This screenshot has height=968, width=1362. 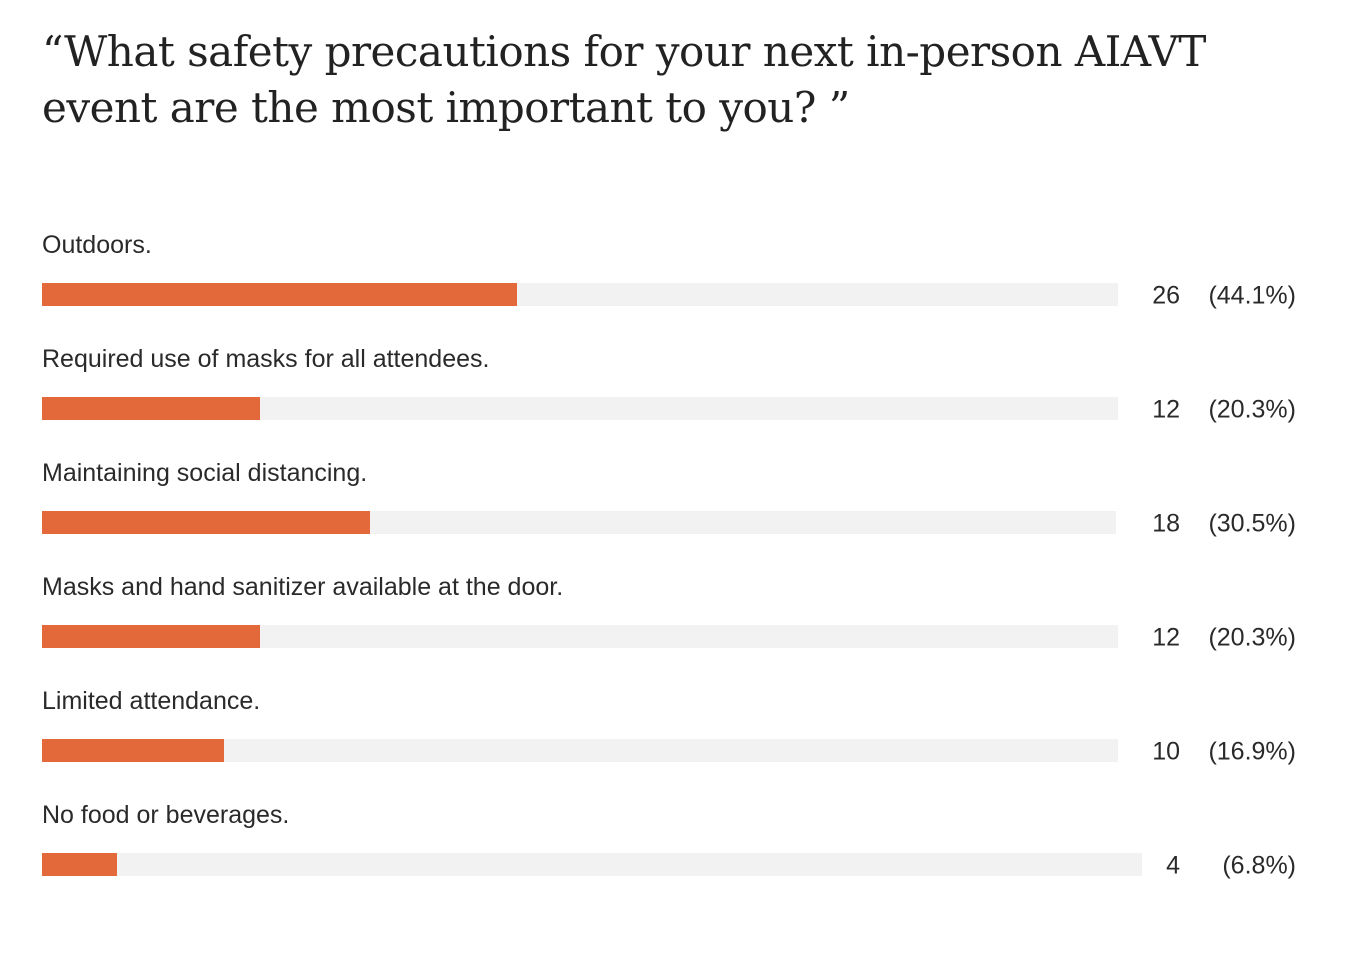 What do you see at coordinates (1166, 524) in the screenshot?
I see `count-label: 18` at bounding box center [1166, 524].